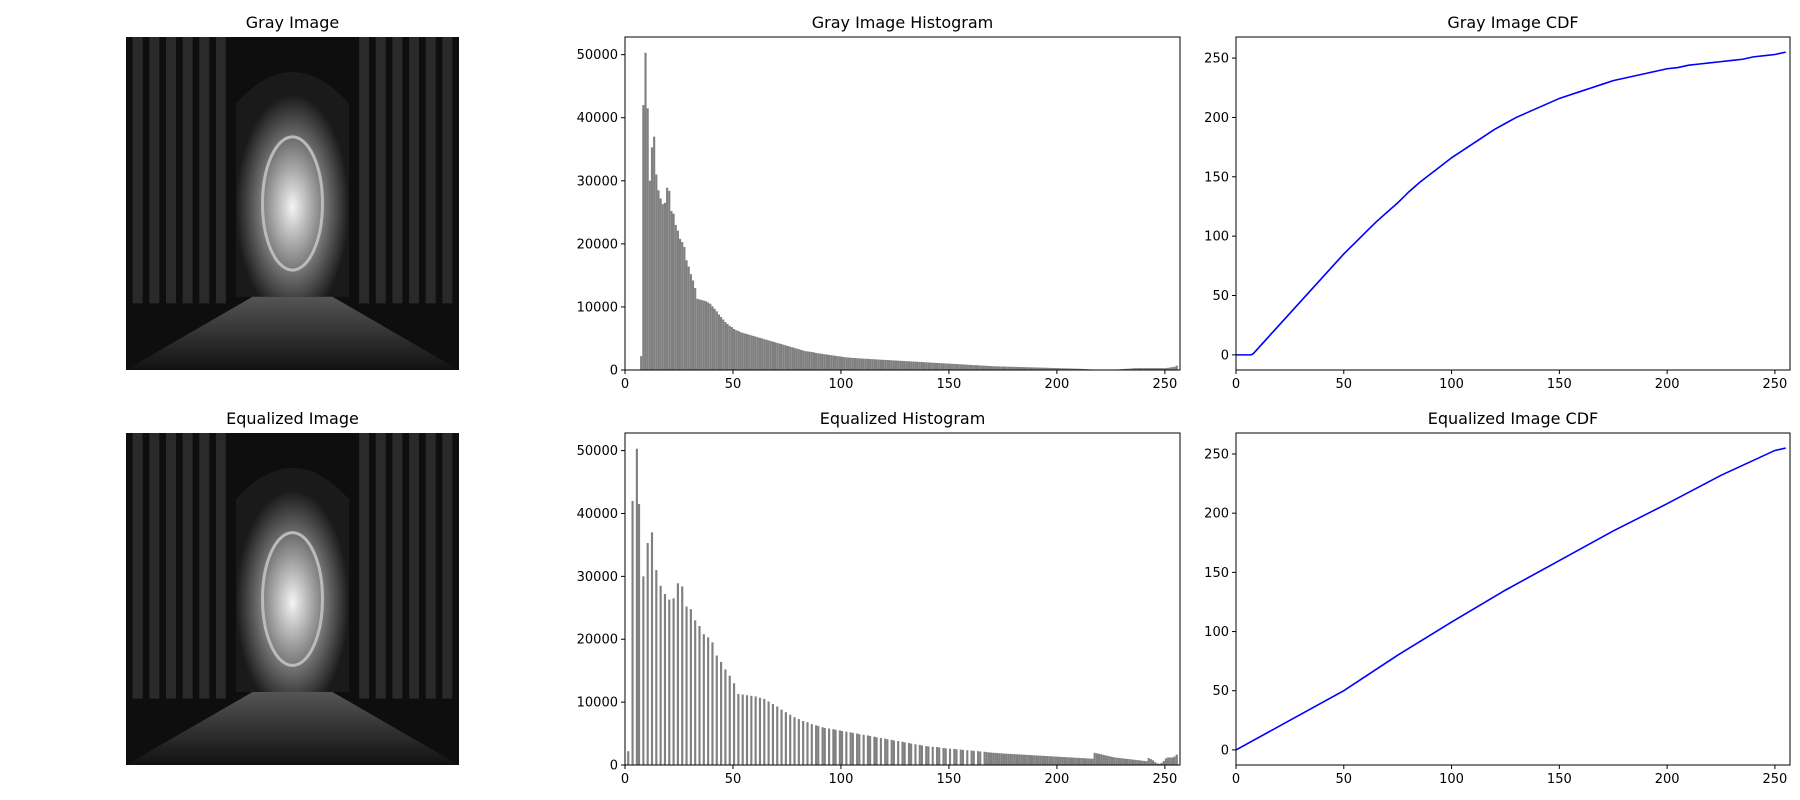 Image resolution: width=1800 pixels, height=800 pixels. Describe the element at coordinates (1056, 779) in the screenshot. I see `x-tick-label: 200` at that location.